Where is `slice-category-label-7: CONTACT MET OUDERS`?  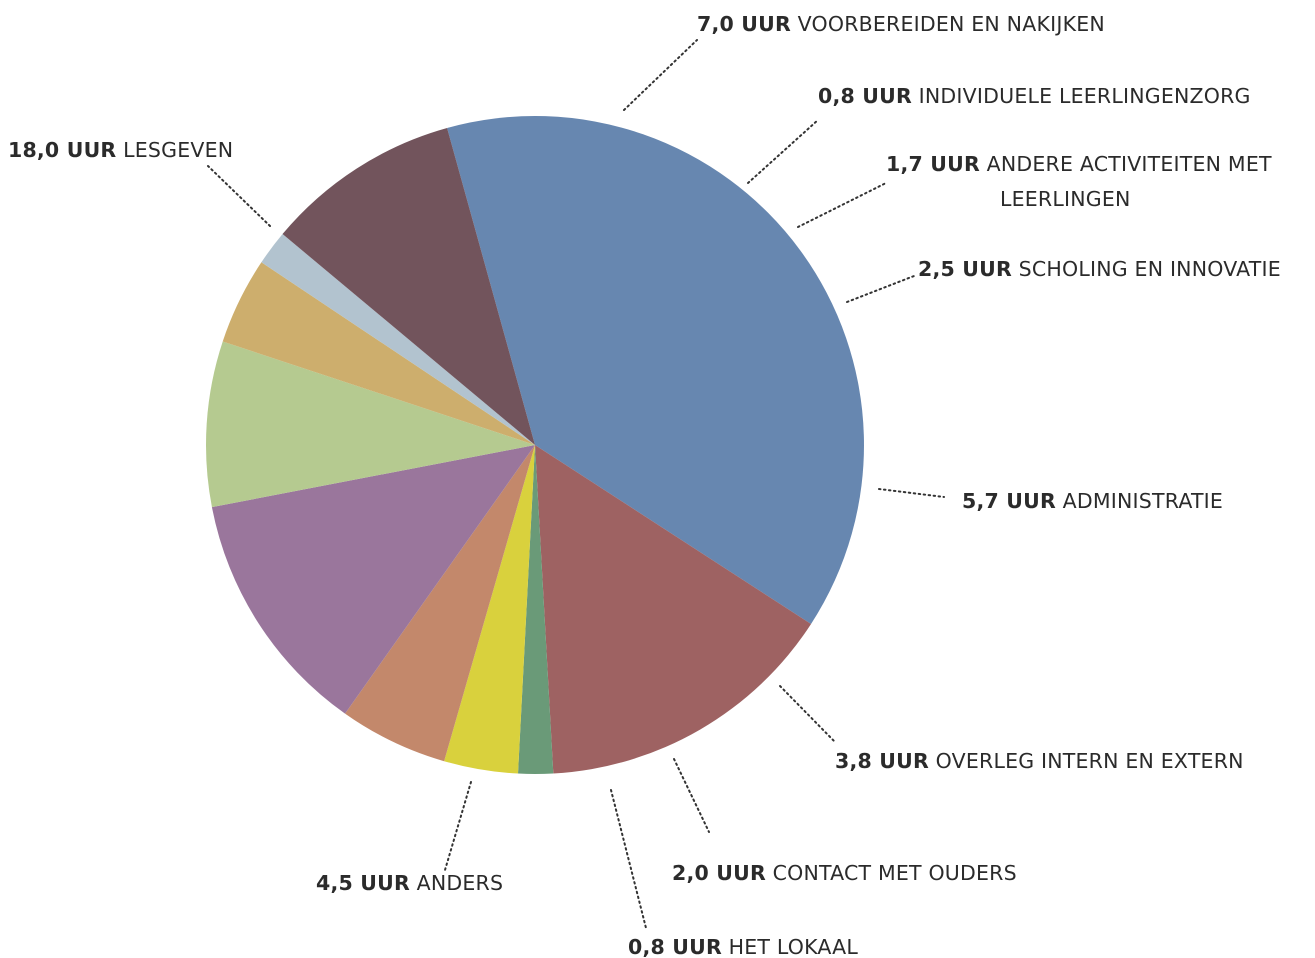
slice-category-label-7: CONTACT MET OUDERS is located at coordinates (891, 873).